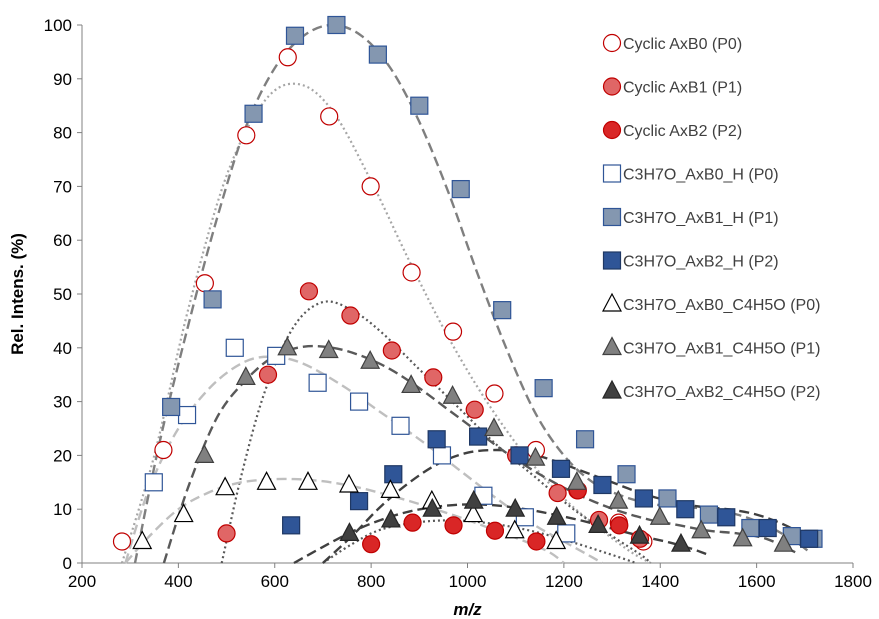 This screenshot has height=619, width=879. What do you see at coordinates (682, 44) in the screenshot?
I see `legend-label: Cyclic AxB0 (P0)` at bounding box center [682, 44].